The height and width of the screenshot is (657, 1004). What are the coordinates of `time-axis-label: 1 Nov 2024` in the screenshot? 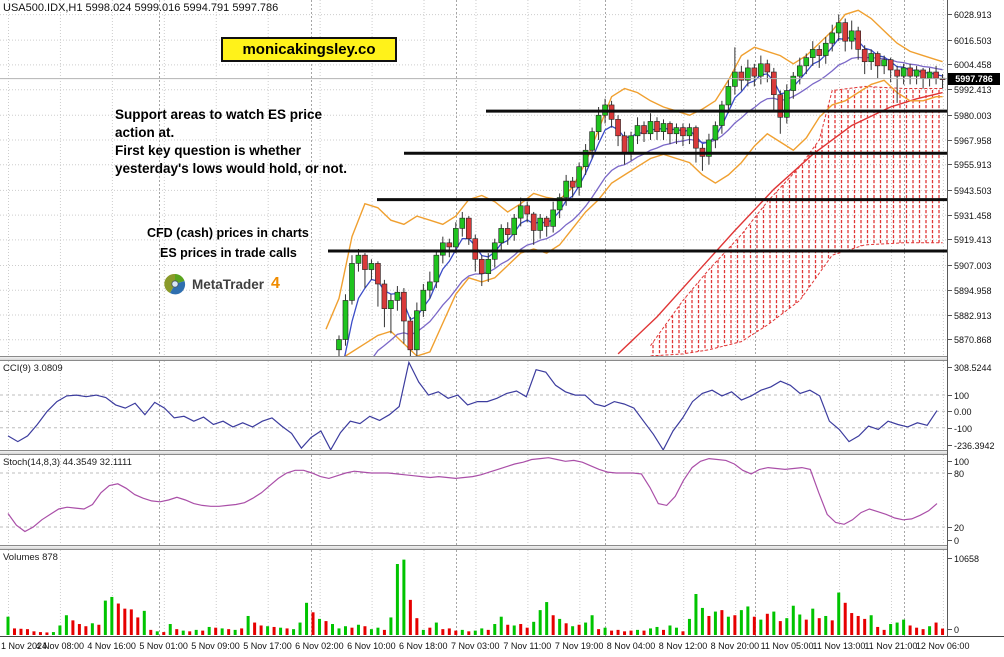 It's located at (24, 646).